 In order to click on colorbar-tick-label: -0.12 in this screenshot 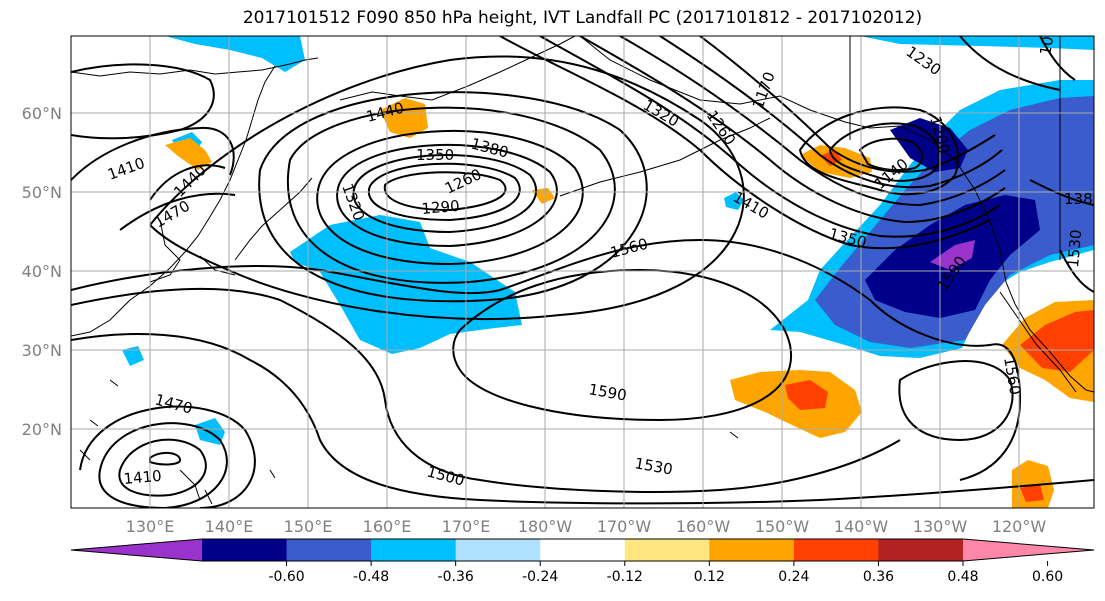, I will do `click(625, 577)`.